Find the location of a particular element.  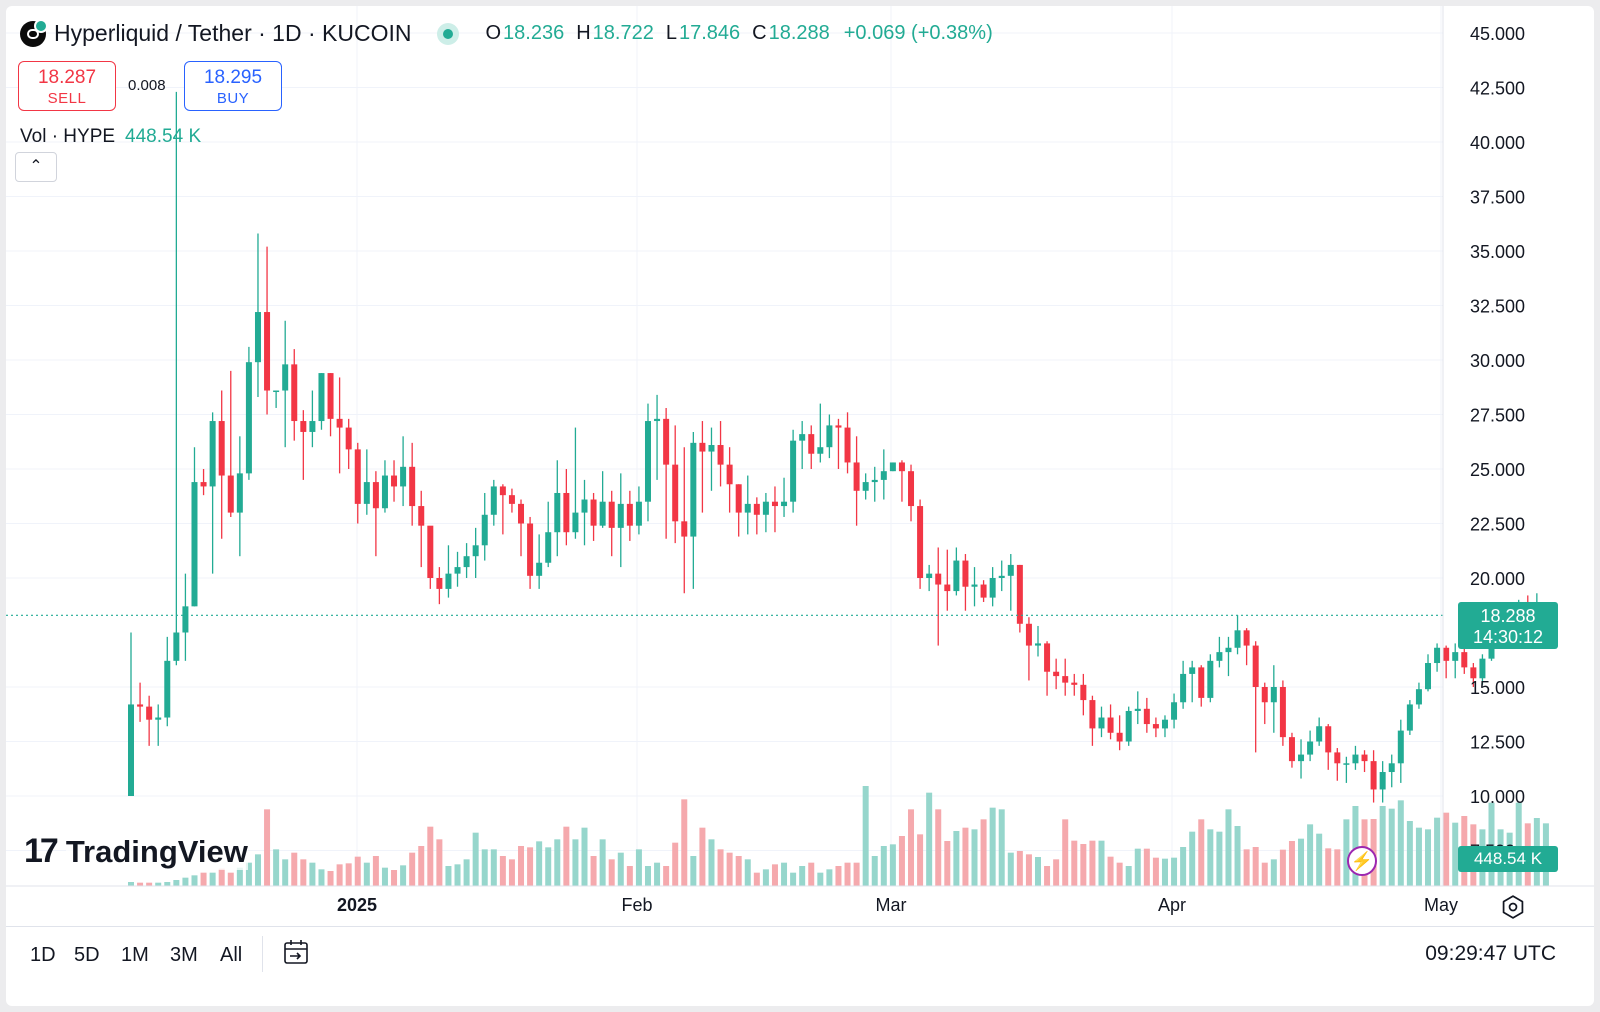

collapse-legend-button: ⌃ is located at coordinates (36, 167).